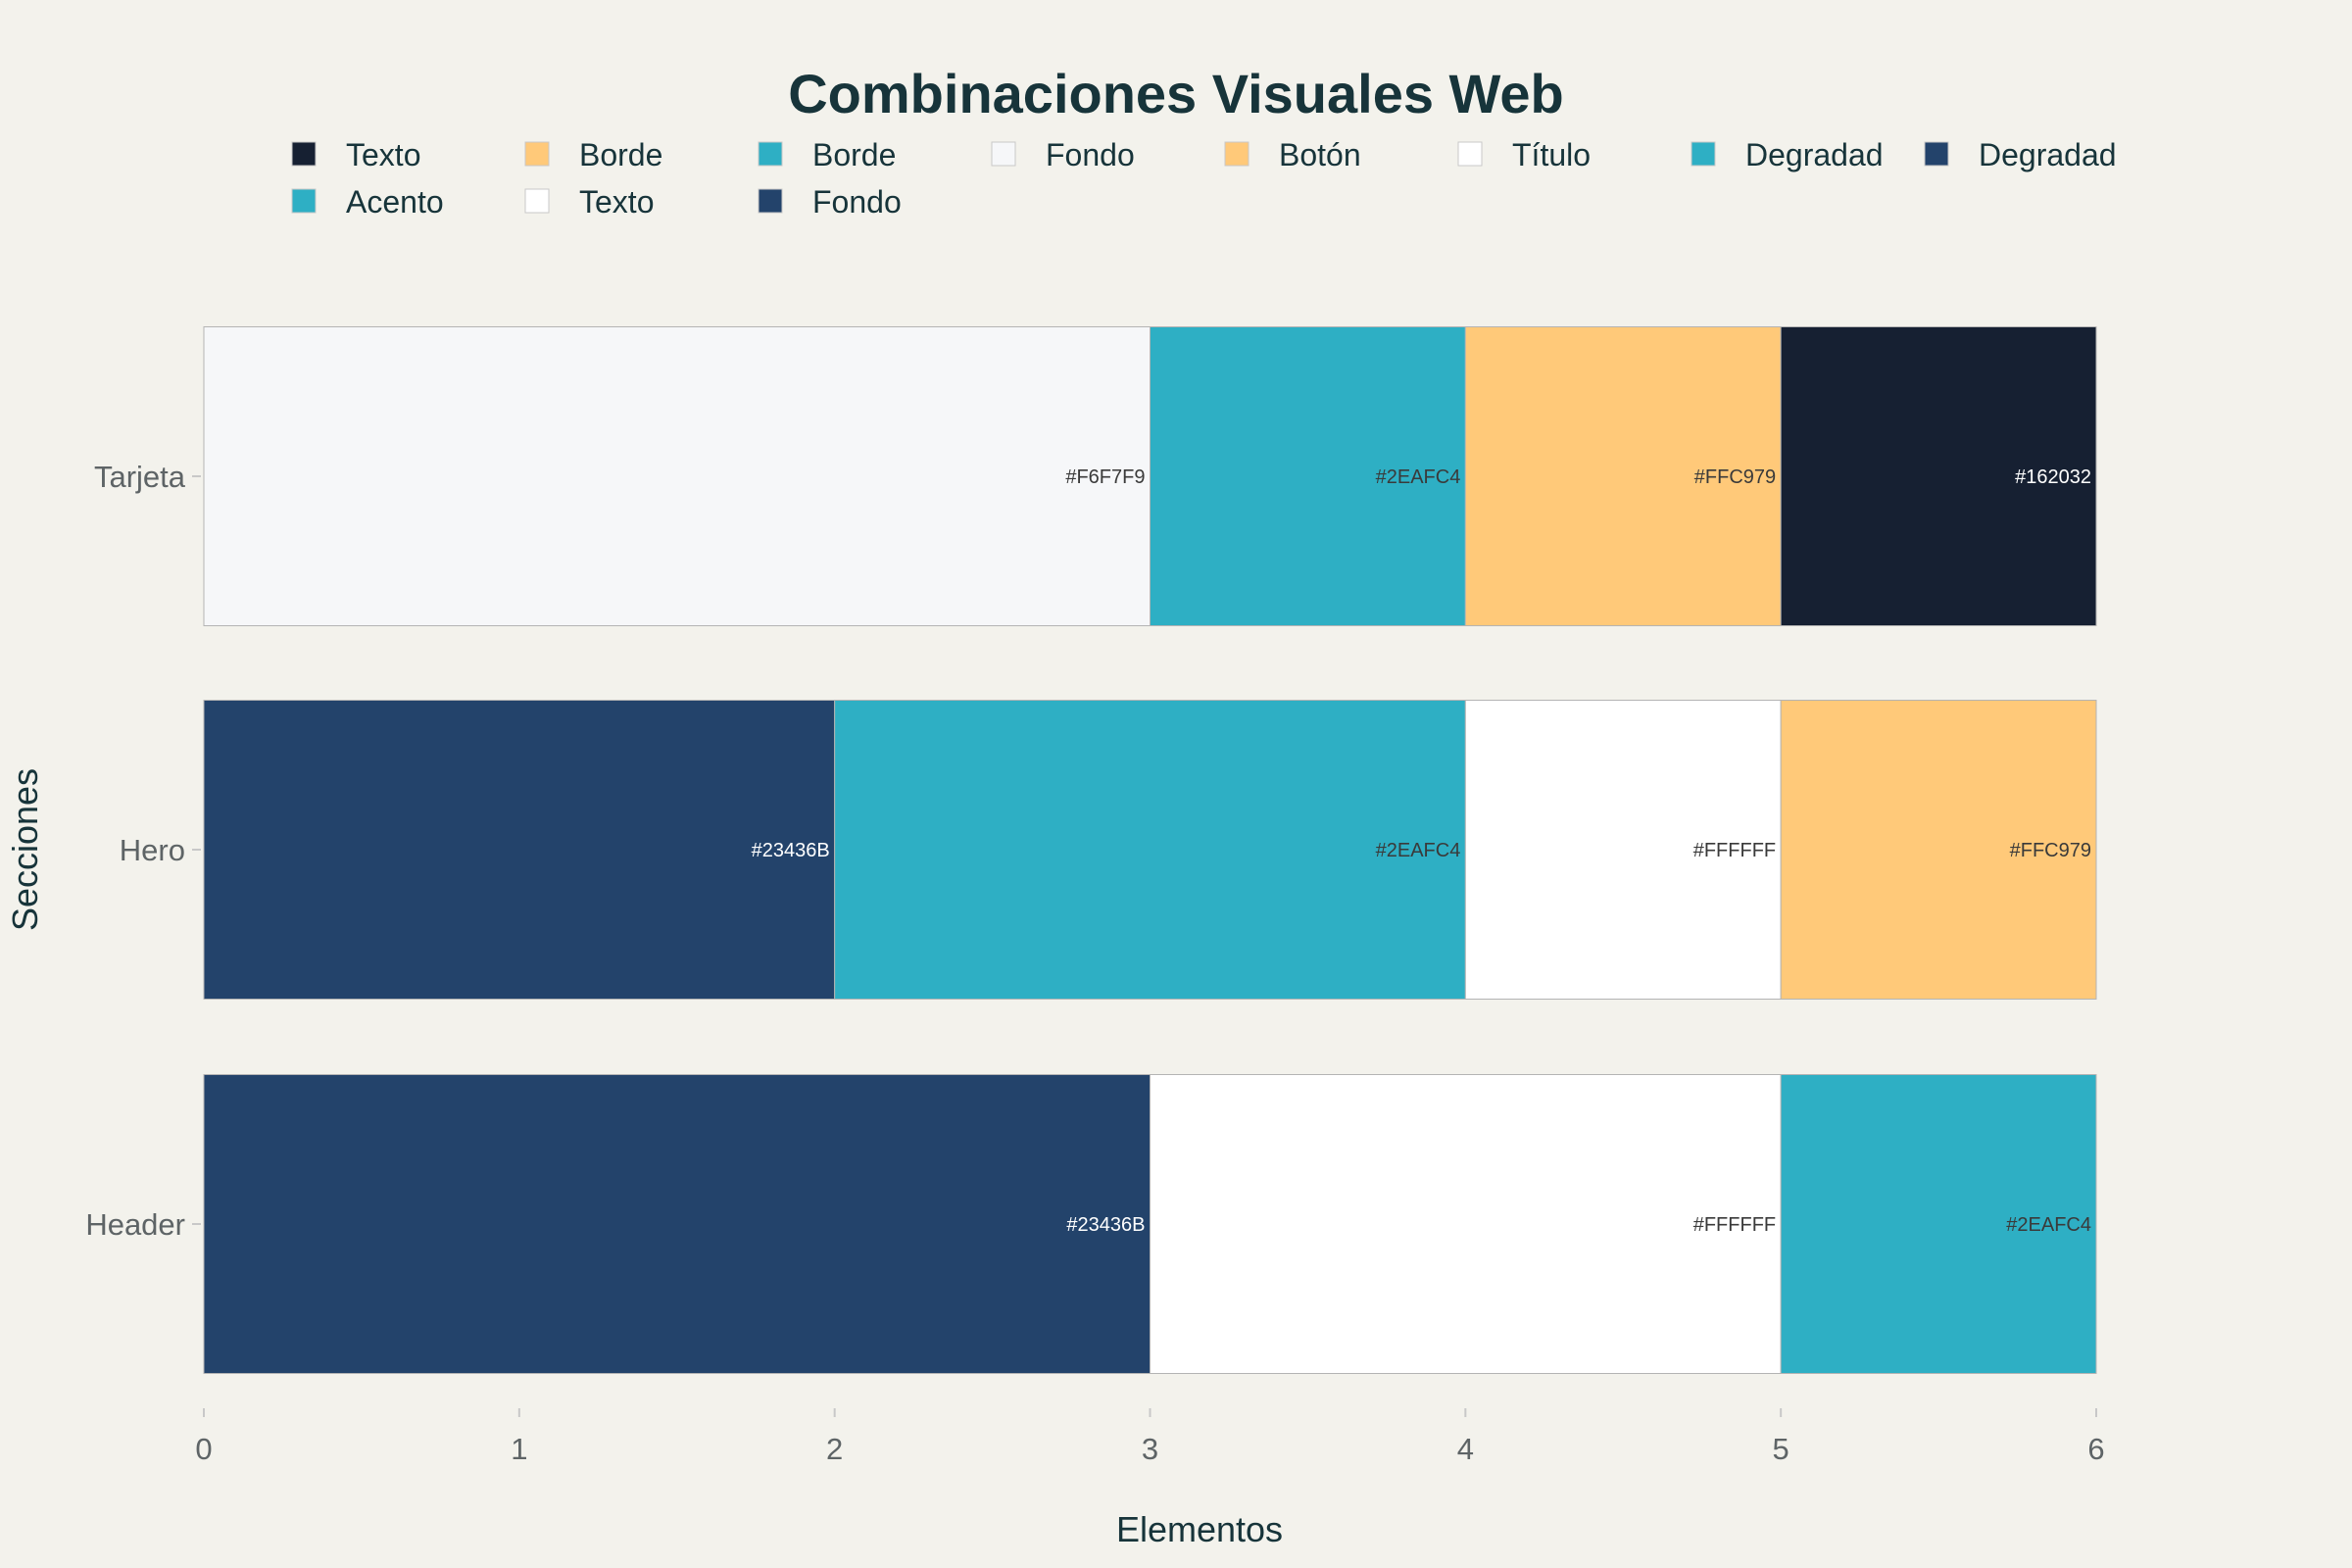 This screenshot has width=2352, height=1568. I want to click on legend-item-texto-9: Texto, so click(589, 202).